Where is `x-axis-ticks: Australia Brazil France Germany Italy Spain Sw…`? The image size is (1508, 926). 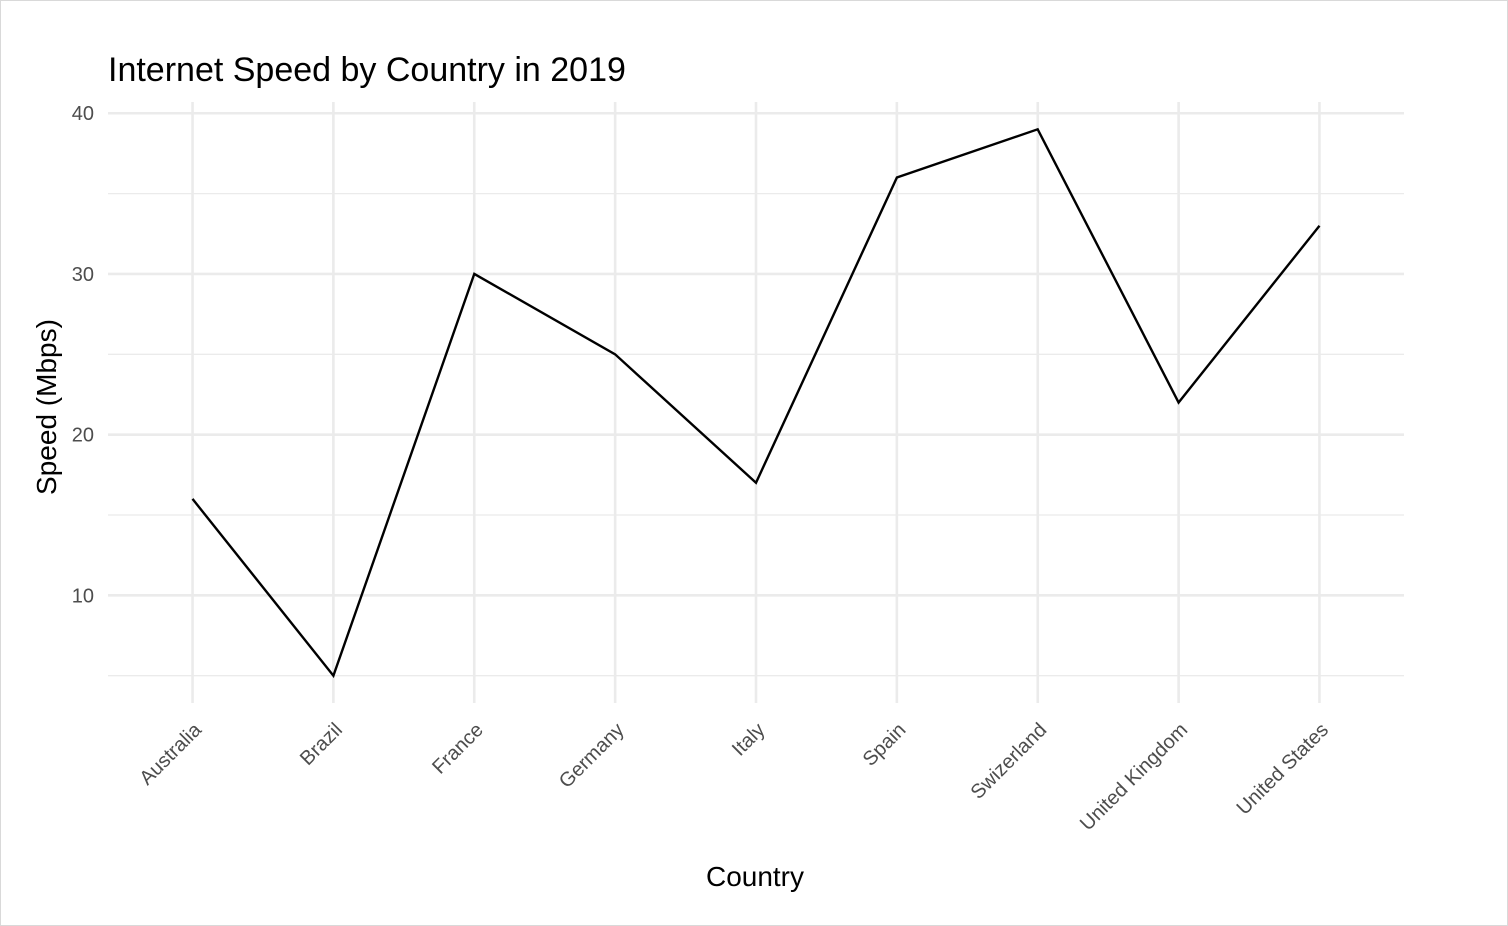 x-axis-ticks: Australia Brazil France Germany Italy Spain Sw… is located at coordinates (734, 776).